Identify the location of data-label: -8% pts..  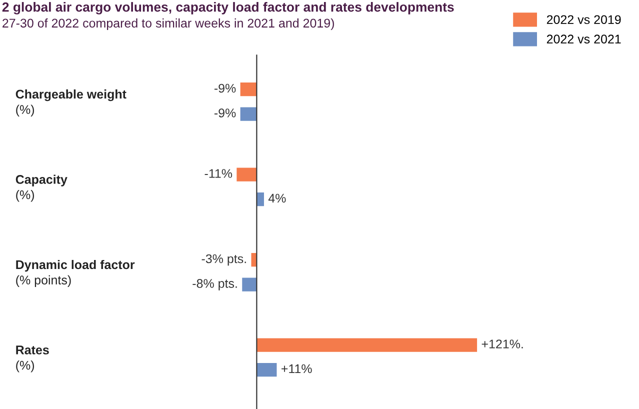
(214, 284).